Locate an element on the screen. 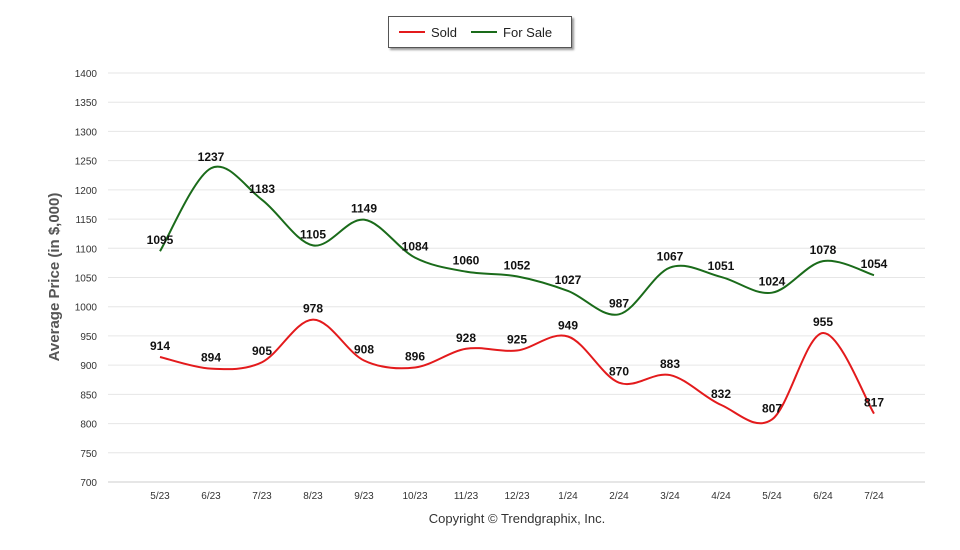 This screenshot has height=550, width=960. data-label: 987 is located at coordinates (619, 303).